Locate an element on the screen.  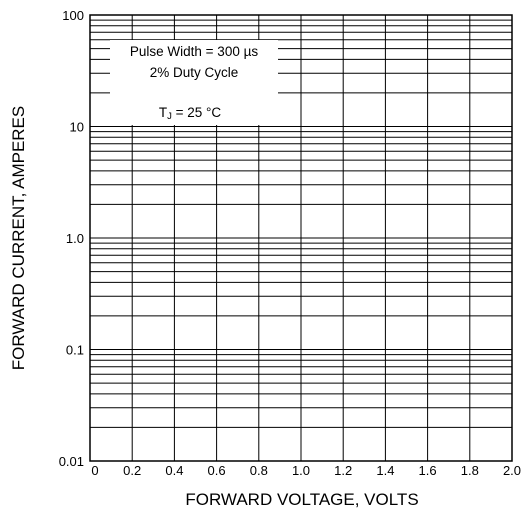
x-tick-label: 1.0 is located at coordinates (301, 470).